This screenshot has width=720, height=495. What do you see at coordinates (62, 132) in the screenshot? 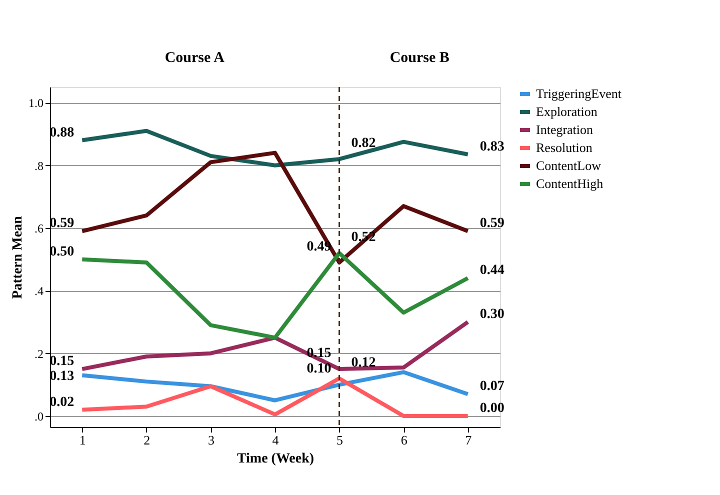
I see `data-label: 0.88` at bounding box center [62, 132].